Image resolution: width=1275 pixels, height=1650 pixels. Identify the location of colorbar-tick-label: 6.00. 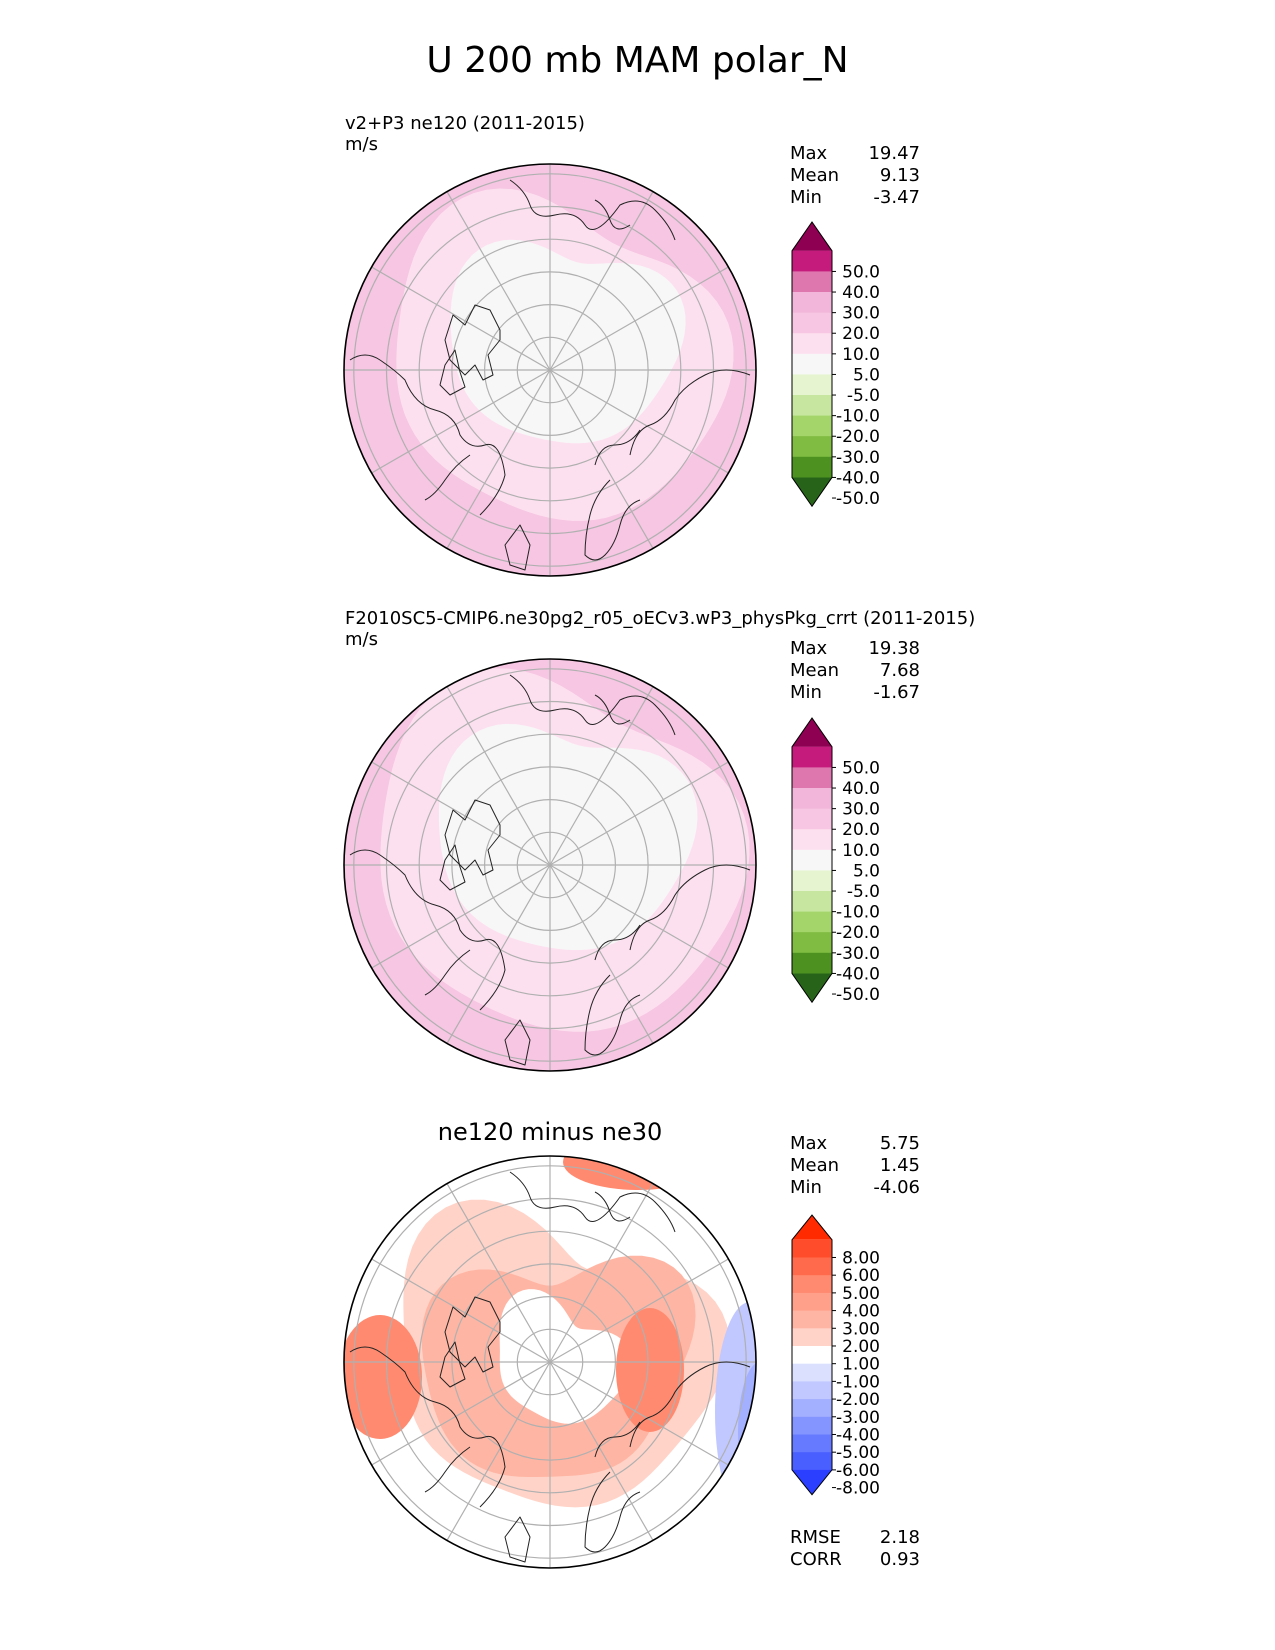
(861, 1276).